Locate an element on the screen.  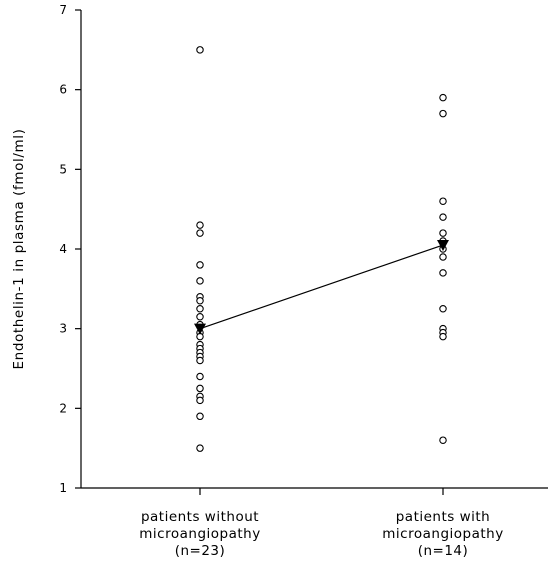
category-label: patients with is located at coordinates (443, 517).